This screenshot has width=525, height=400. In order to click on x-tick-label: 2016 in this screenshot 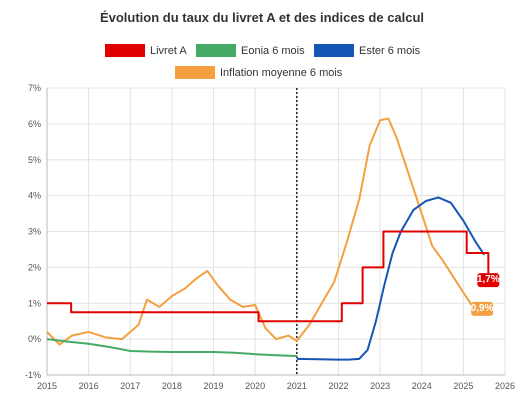, I will do `click(89, 386)`.